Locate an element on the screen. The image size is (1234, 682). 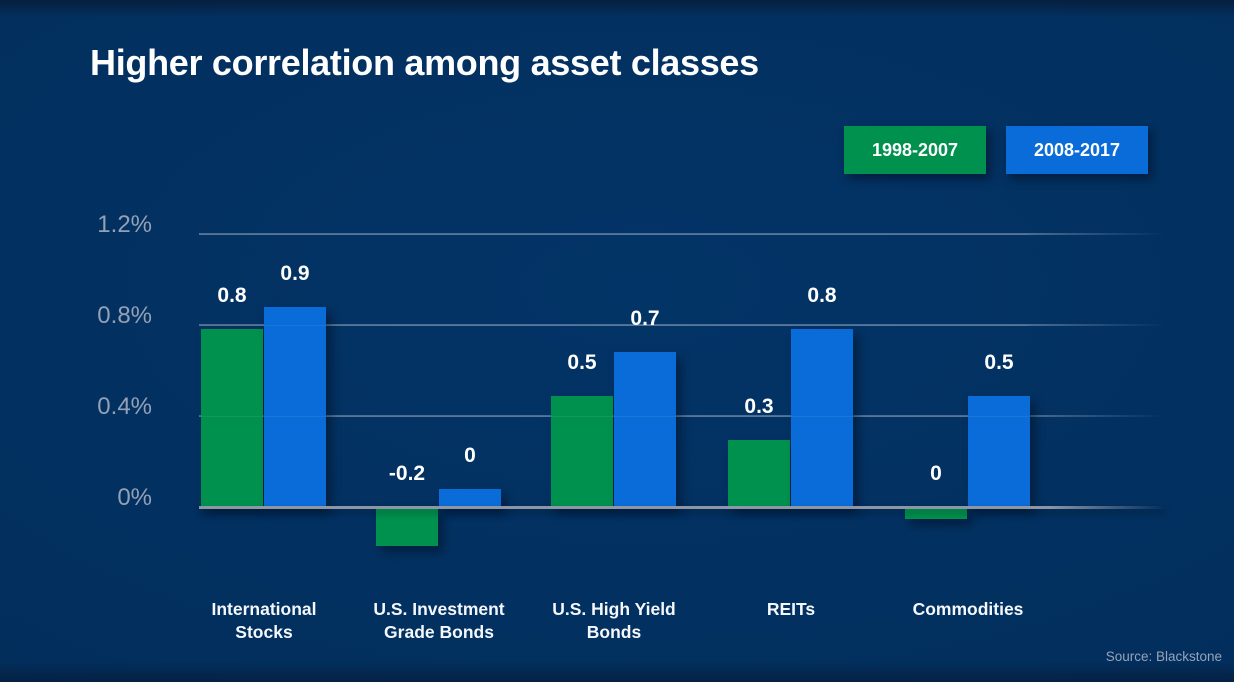
y-axis-tick-label: 0.8% is located at coordinates (124, 315).